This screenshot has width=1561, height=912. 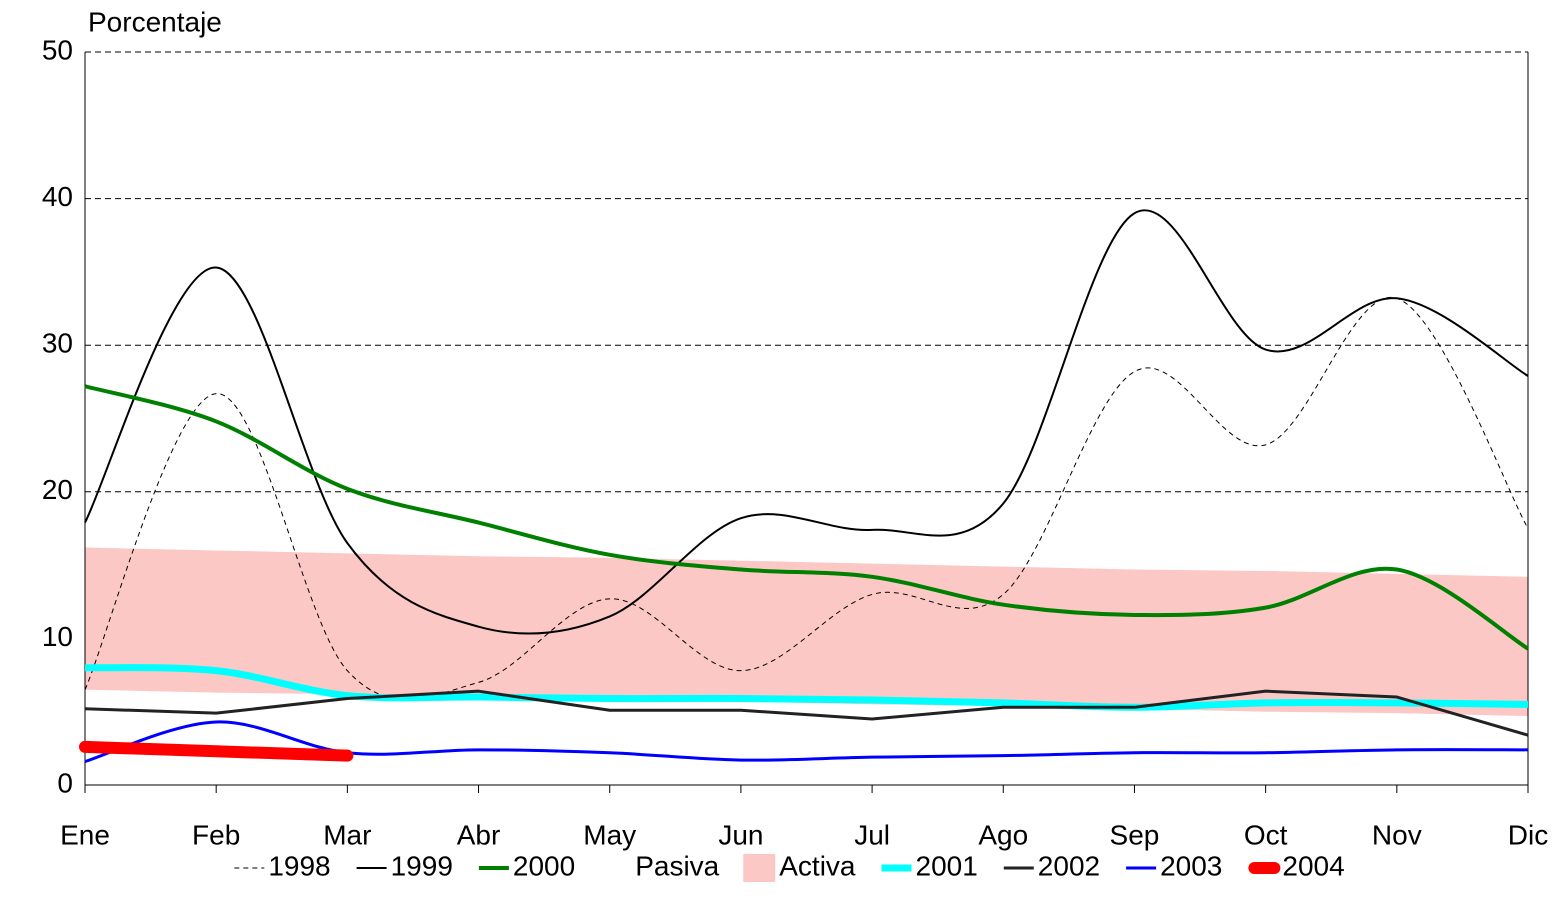 What do you see at coordinates (609, 834) in the screenshot?
I see `x-tick-label: May` at bounding box center [609, 834].